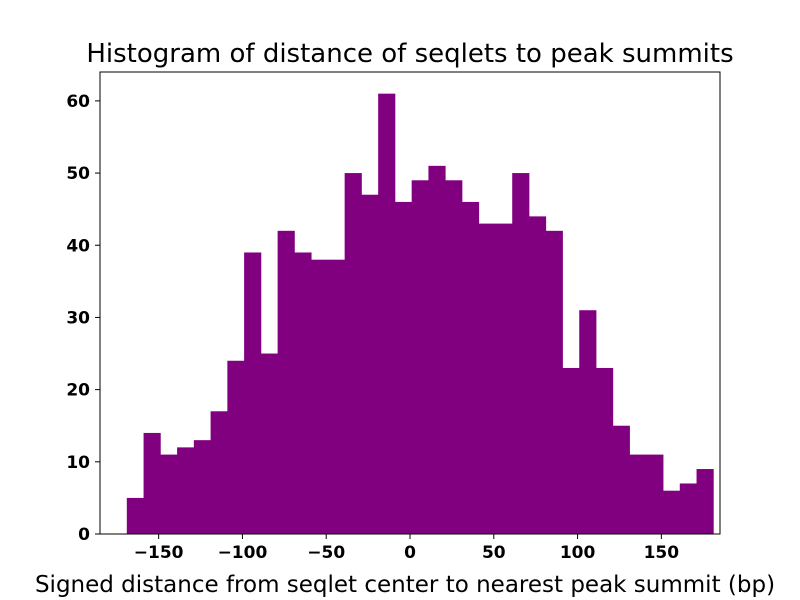 This screenshot has width=800, height=600. I want to click on y-tick-label: 10, so click(78, 463).